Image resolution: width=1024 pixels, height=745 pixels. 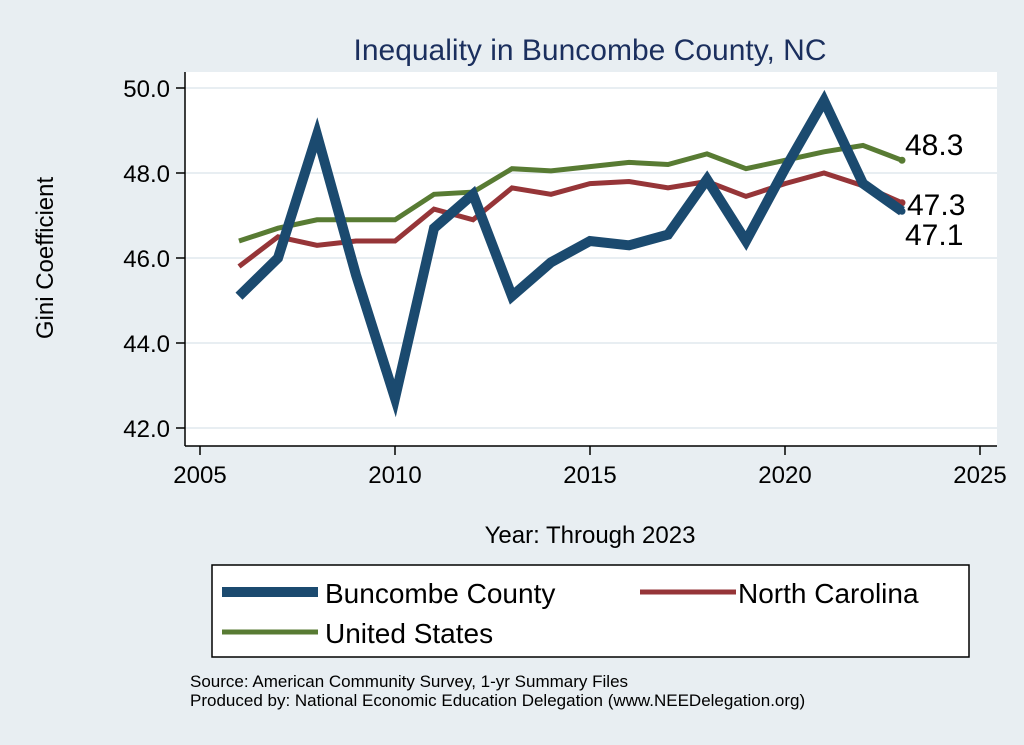 What do you see at coordinates (934, 145) in the screenshot?
I see `end-label: 48.3` at bounding box center [934, 145].